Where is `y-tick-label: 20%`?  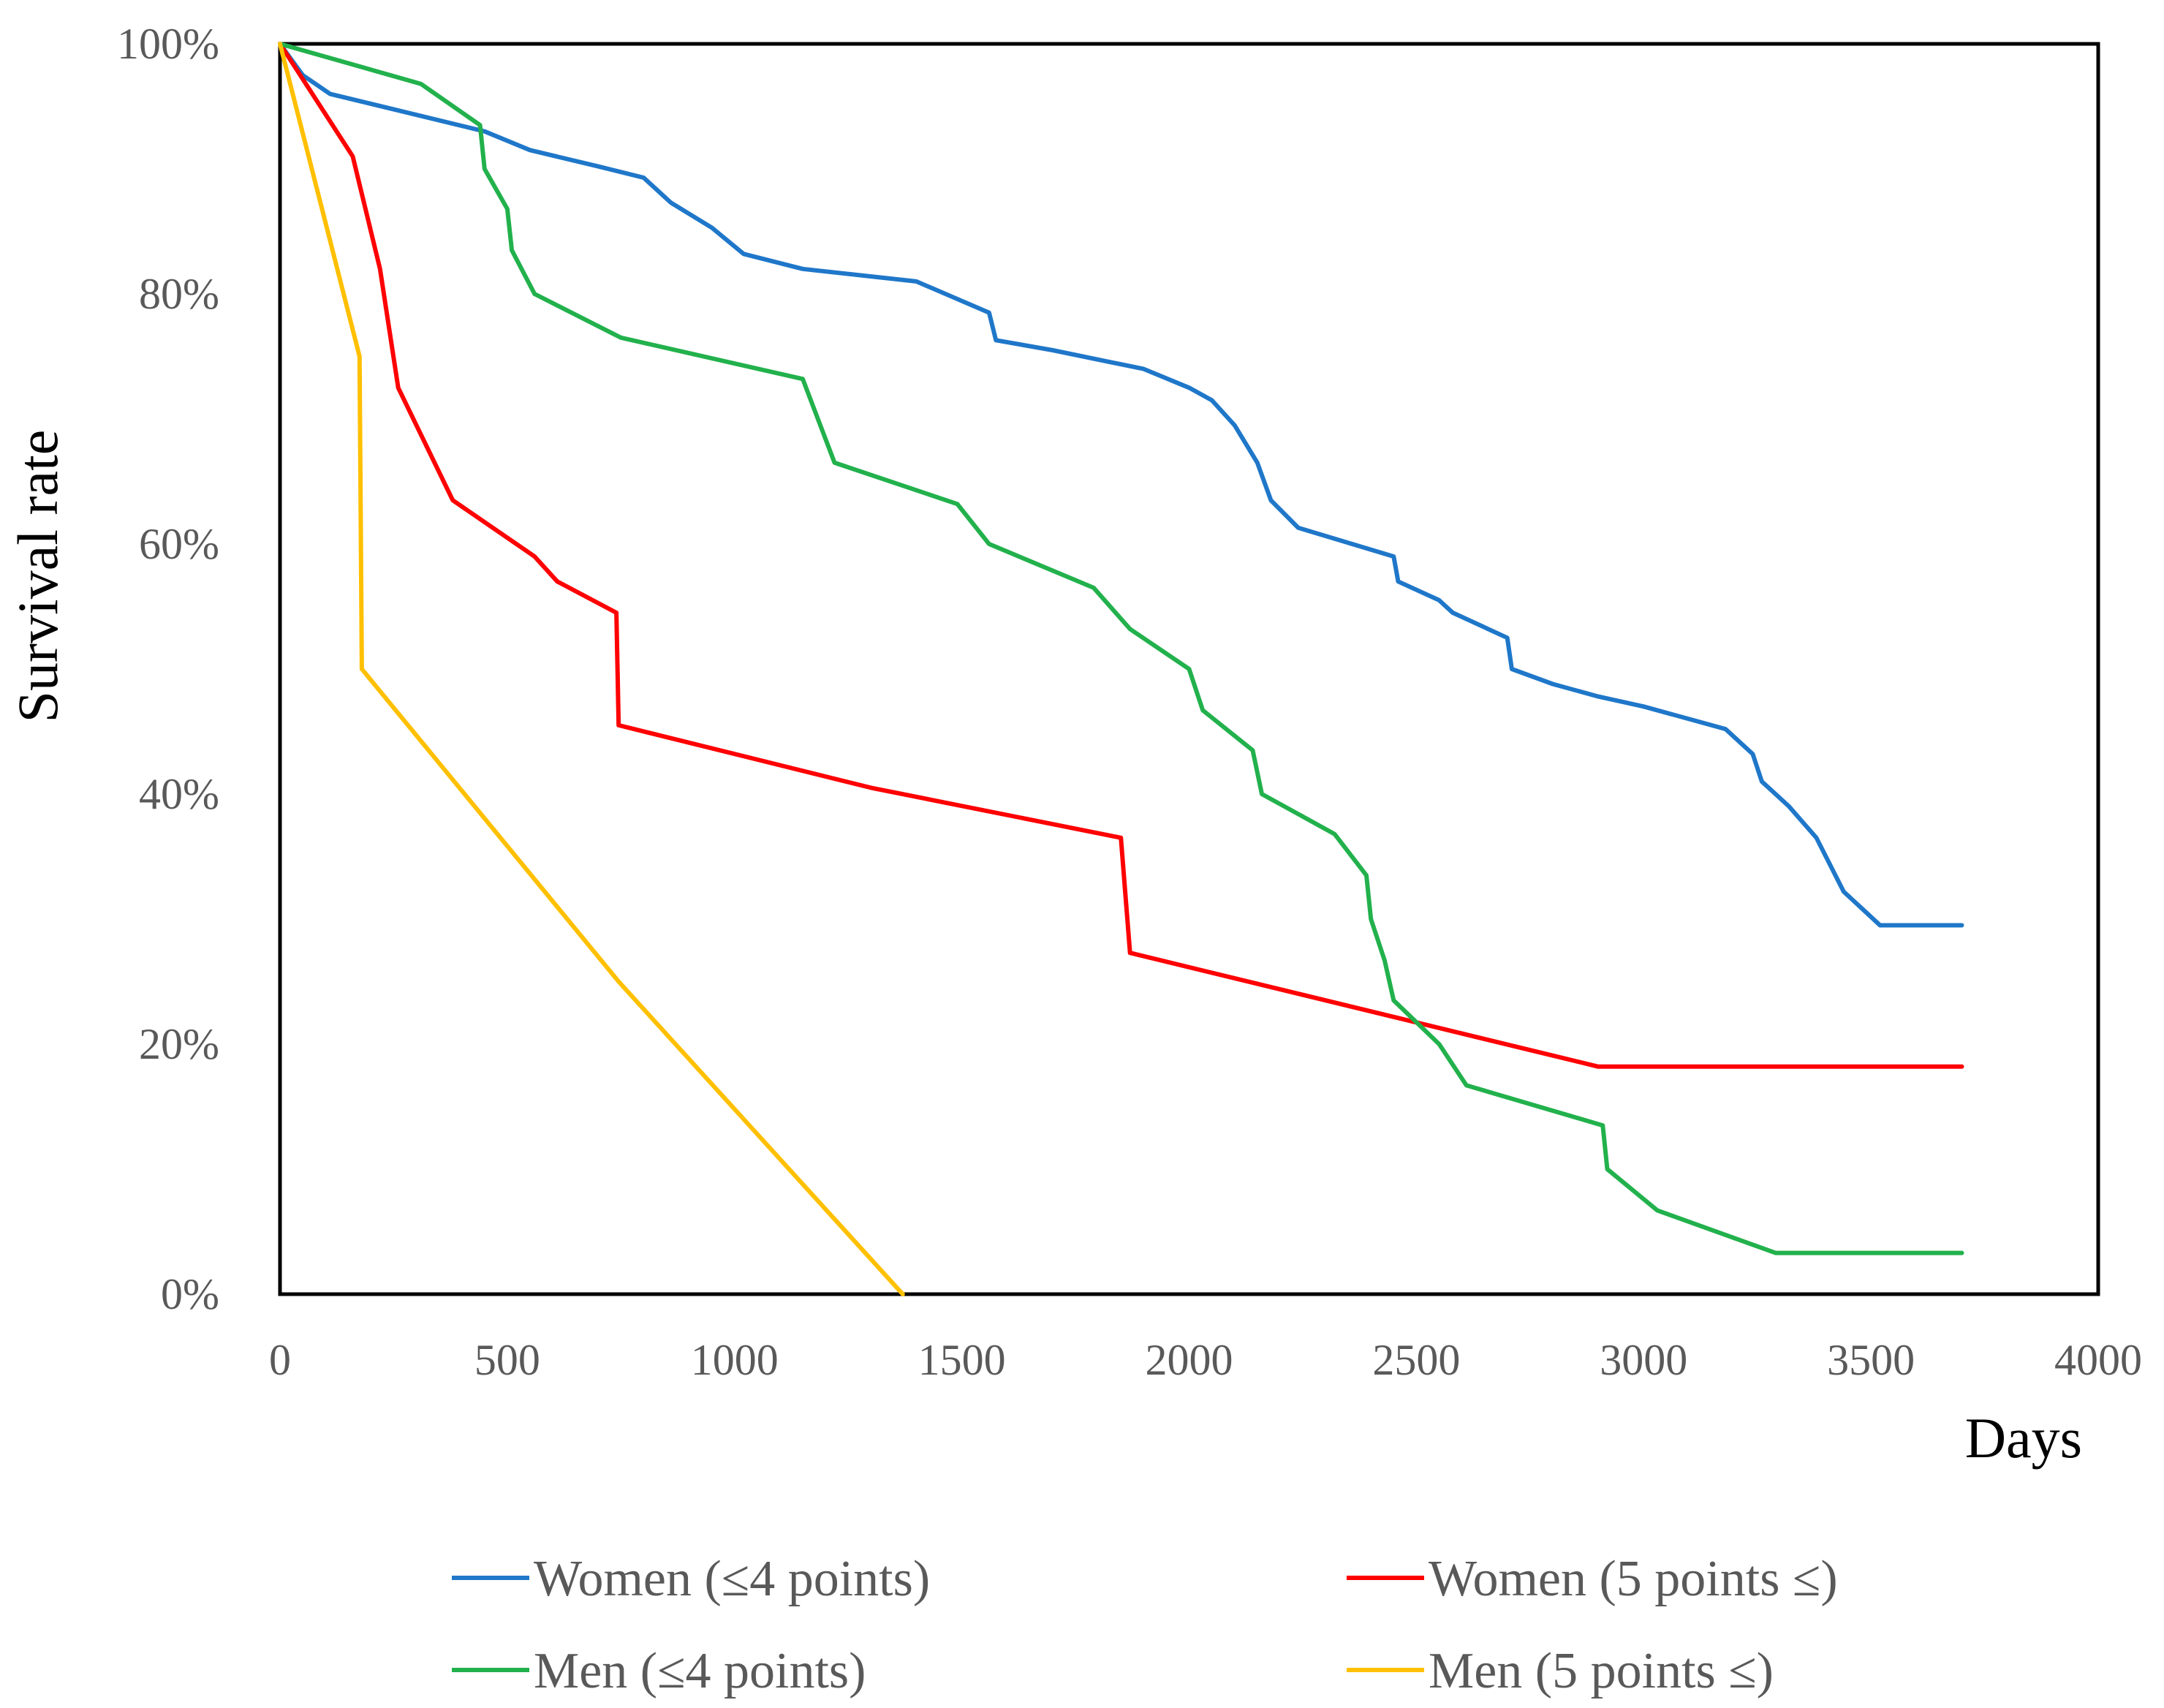 y-tick-label: 20% is located at coordinates (179, 1044).